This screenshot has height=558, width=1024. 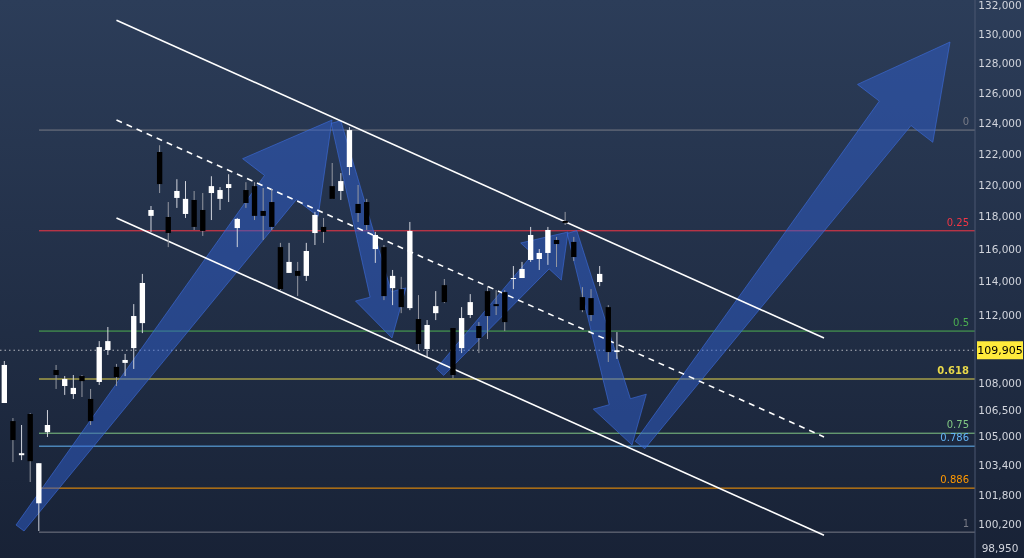 I want to click on annotation: 0.618, so click(x=953, y=371).